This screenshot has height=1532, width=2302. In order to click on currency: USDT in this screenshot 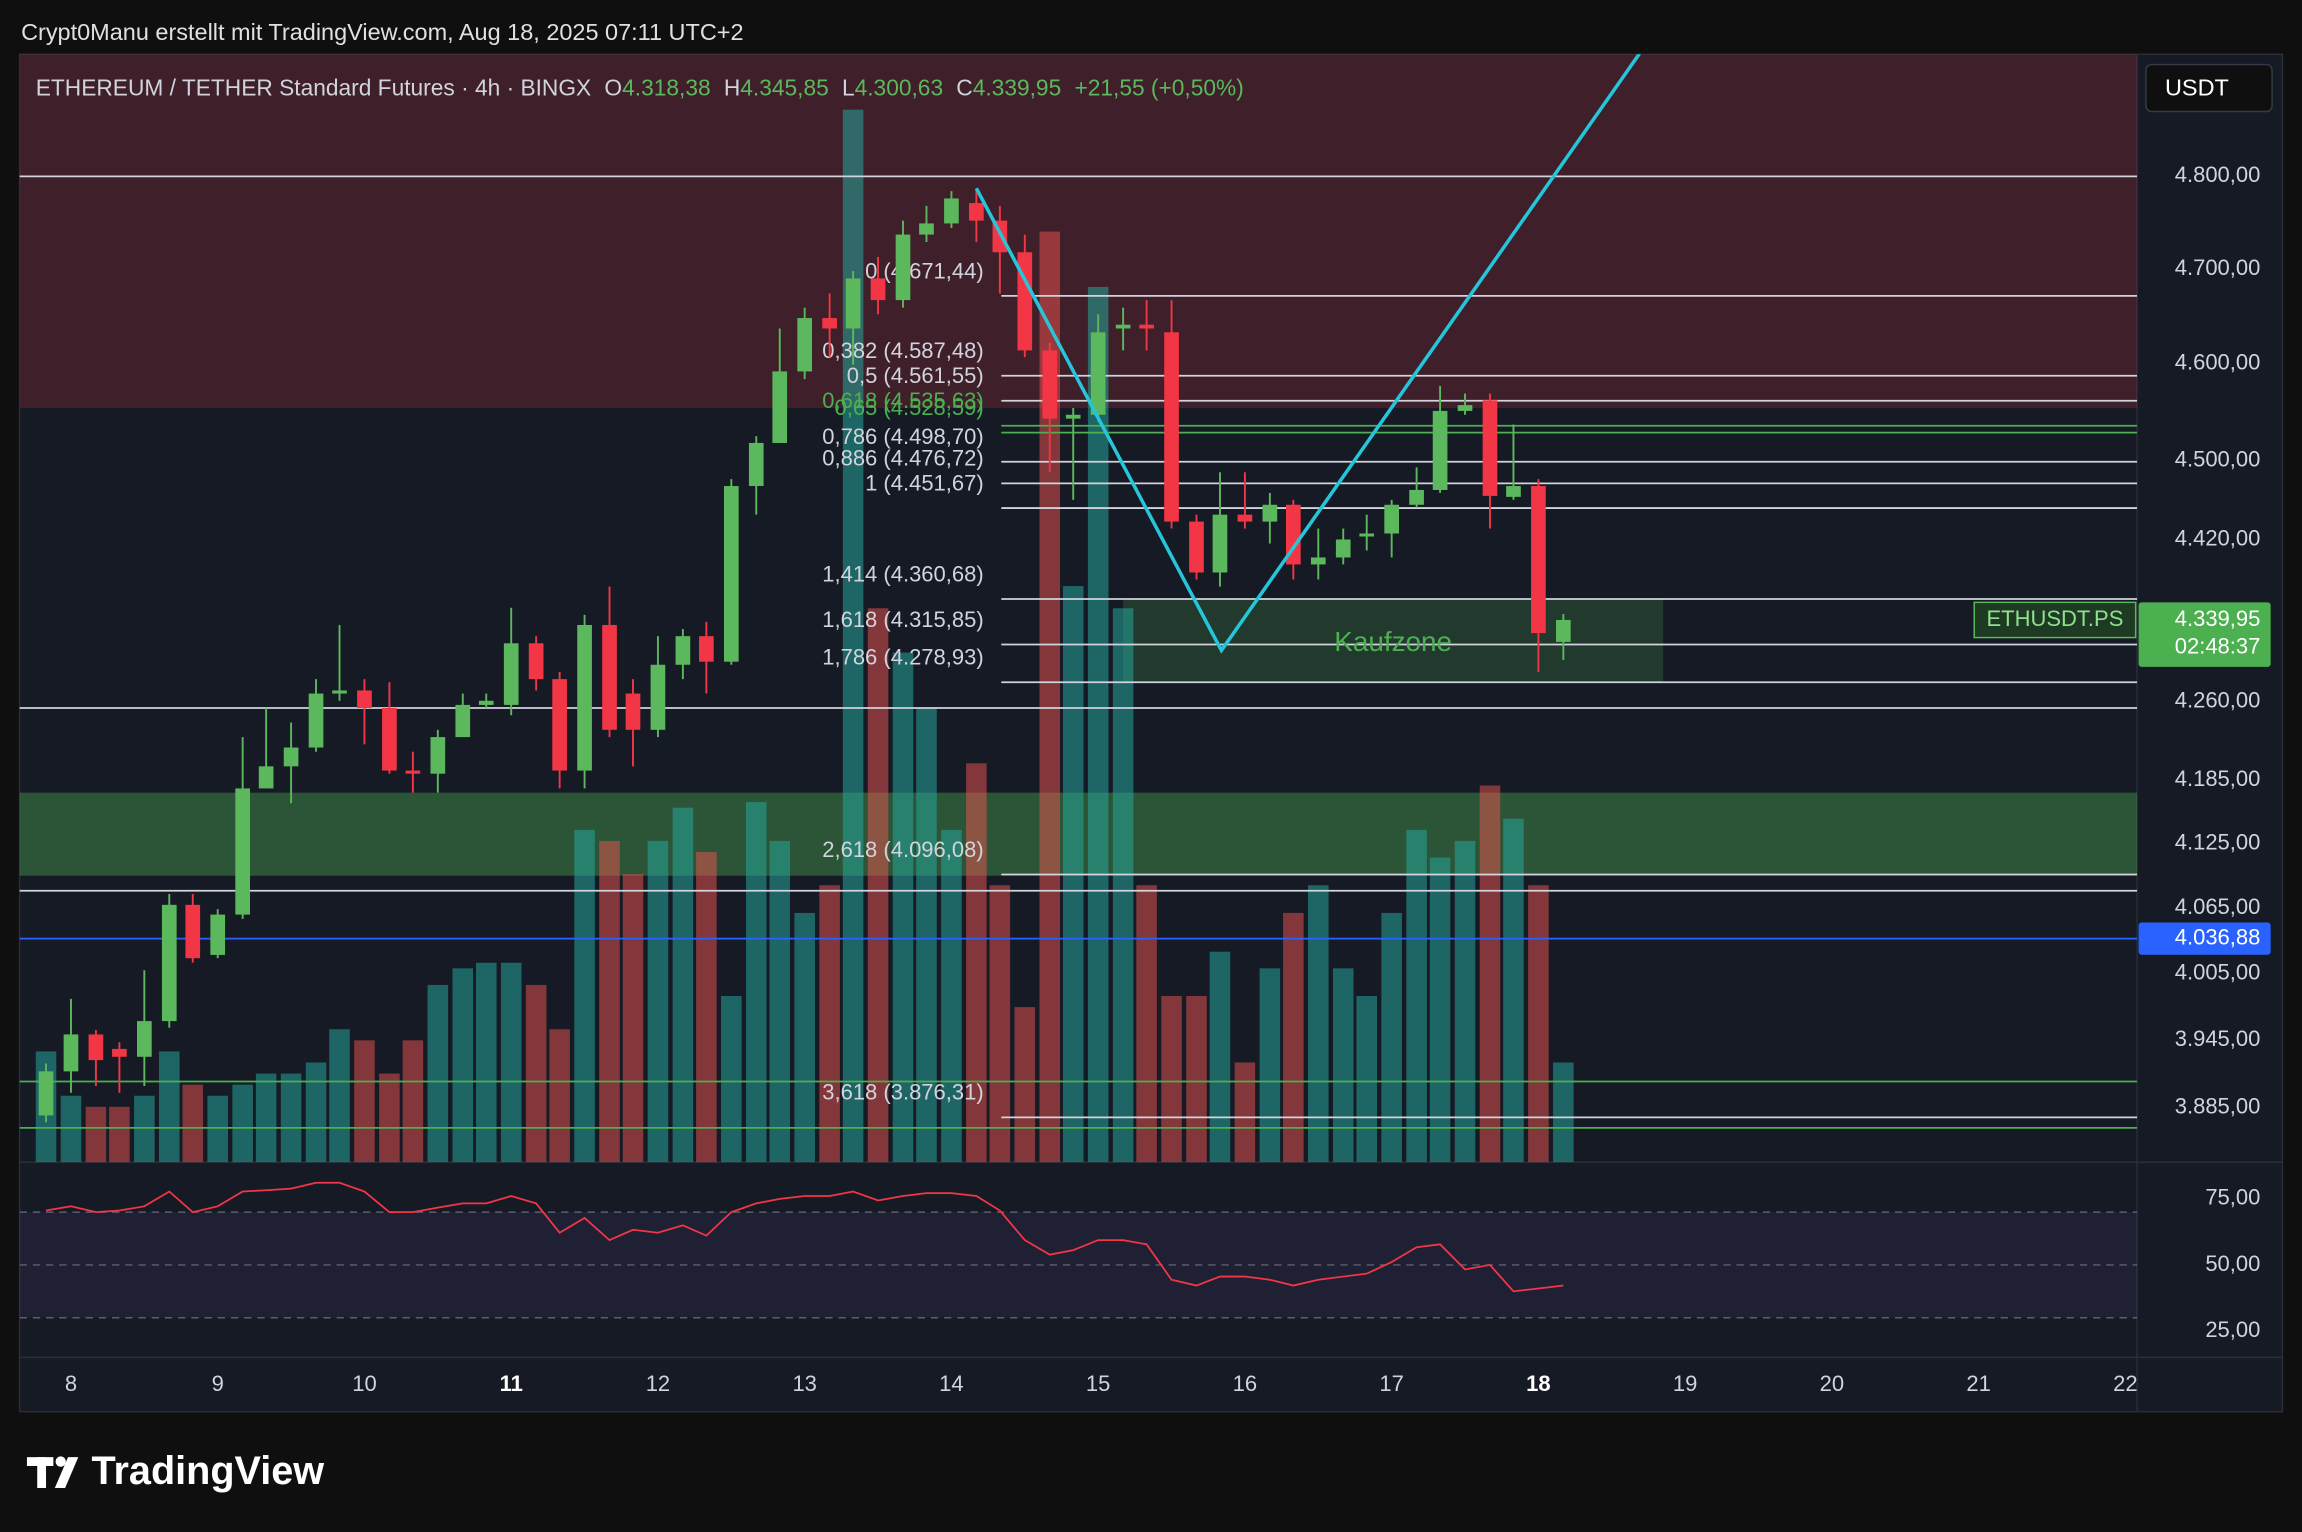, I will do `click(2197, 88)`.